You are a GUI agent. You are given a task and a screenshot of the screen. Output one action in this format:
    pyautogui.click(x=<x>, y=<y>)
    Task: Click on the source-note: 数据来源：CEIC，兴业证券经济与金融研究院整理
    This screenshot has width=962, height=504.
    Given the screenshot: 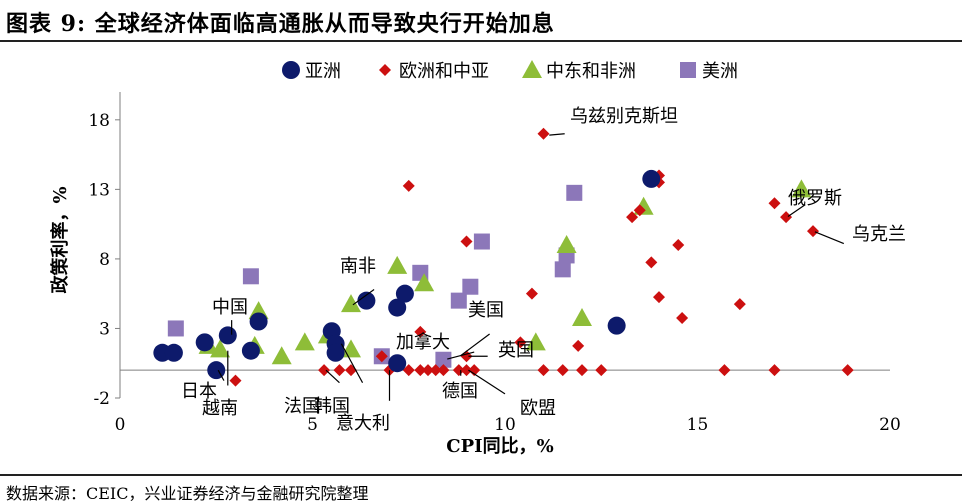 What is the action you would take?
    pyautogui.click(x=187, y=493)
    